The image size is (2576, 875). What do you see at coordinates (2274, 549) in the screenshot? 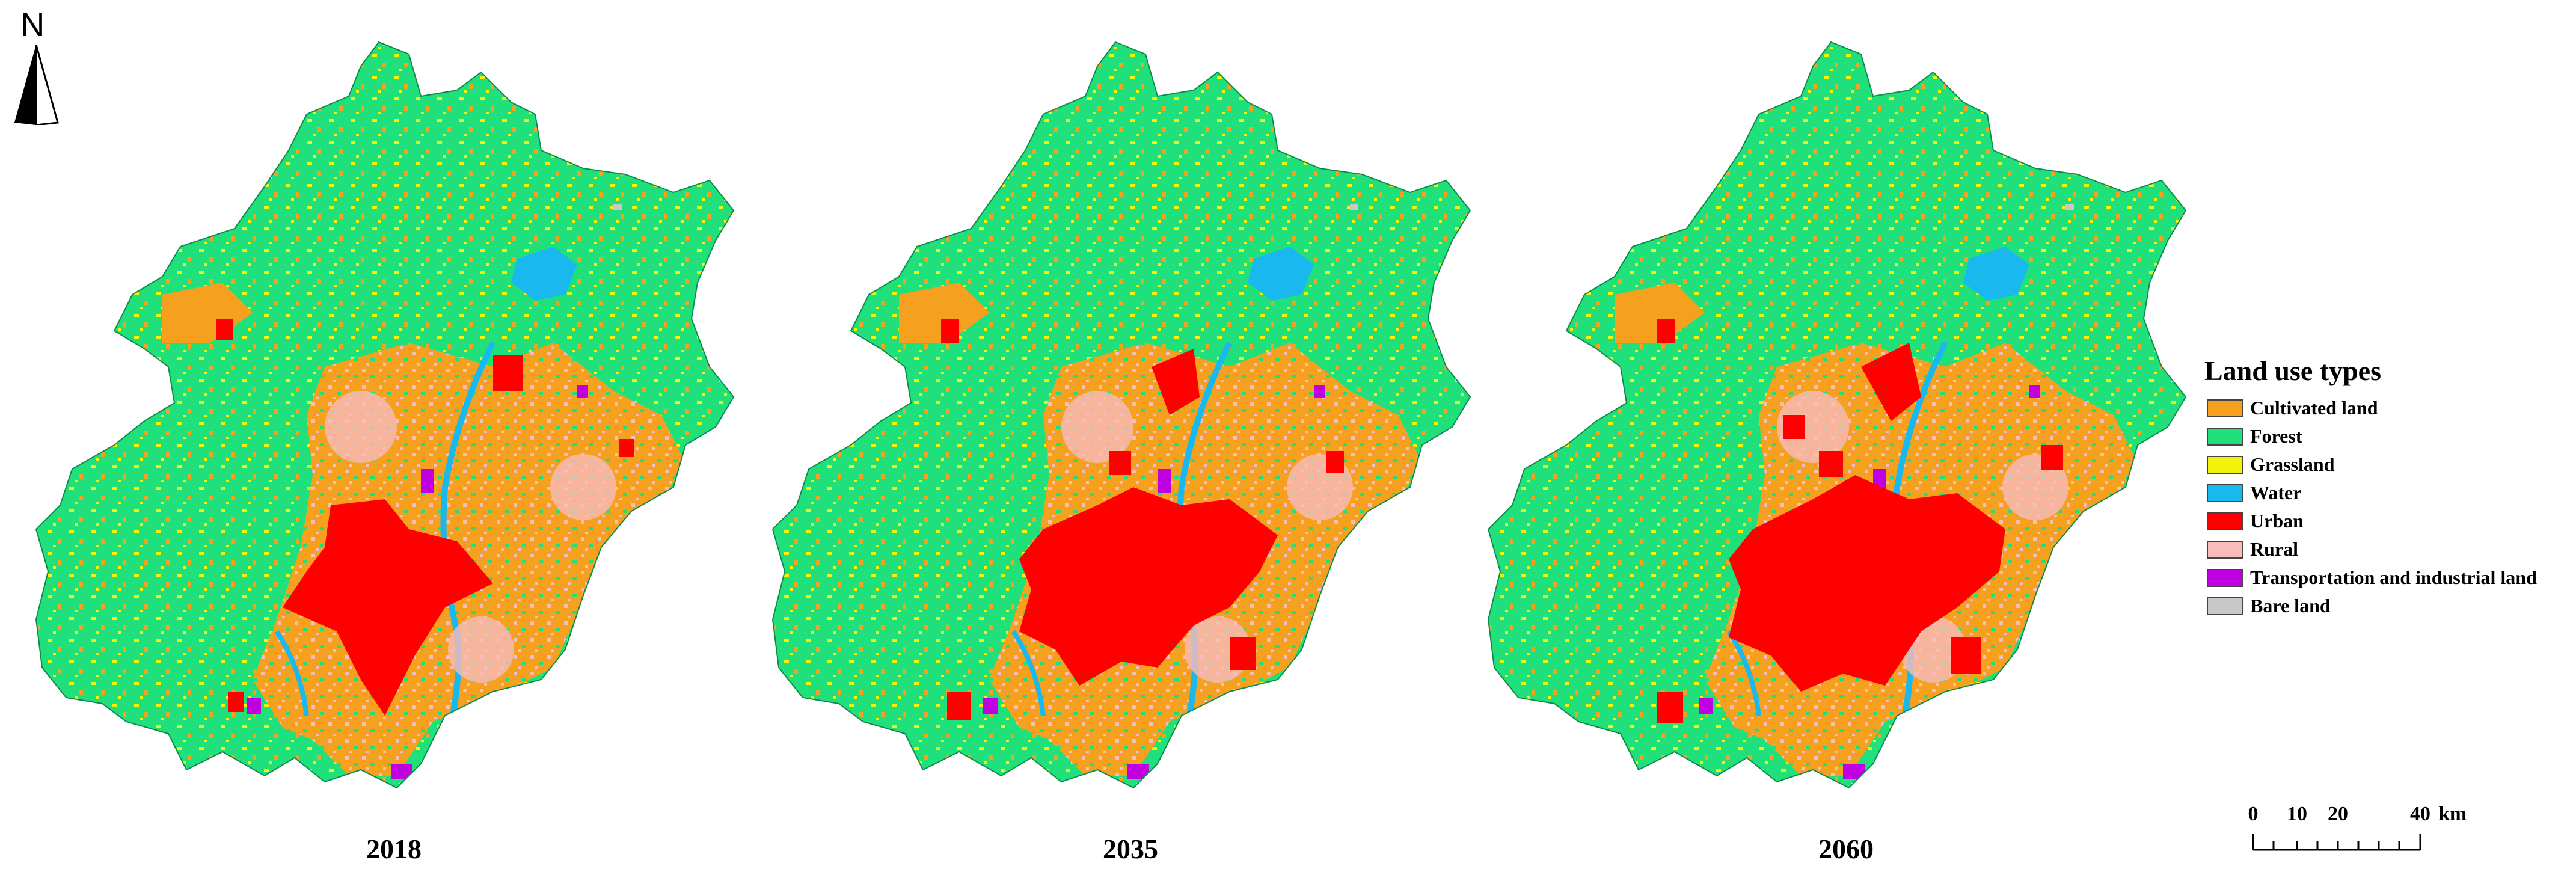
I see `legend-label: Rural` at bounding box center [2274, 549].